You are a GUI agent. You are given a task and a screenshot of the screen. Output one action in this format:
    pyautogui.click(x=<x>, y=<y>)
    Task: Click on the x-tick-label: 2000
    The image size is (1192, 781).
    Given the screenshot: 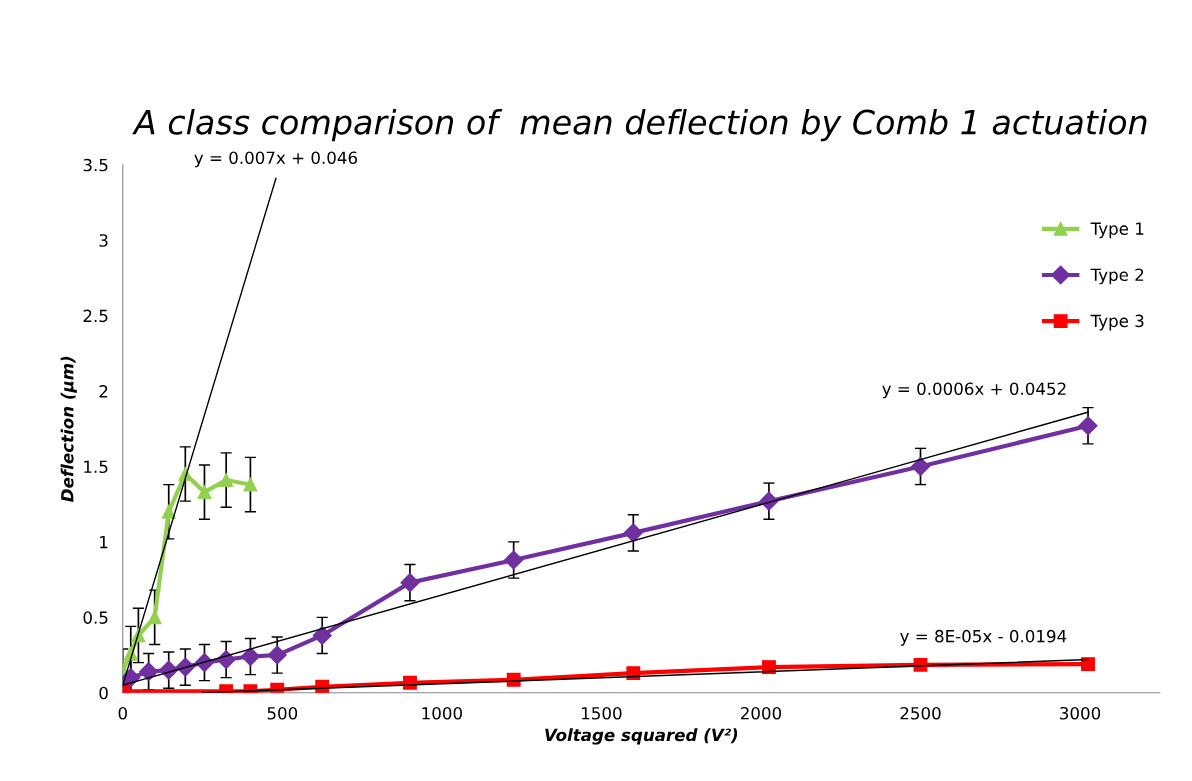 What is the action you would take?
    pyautogui.click(x=761, y=713)
    